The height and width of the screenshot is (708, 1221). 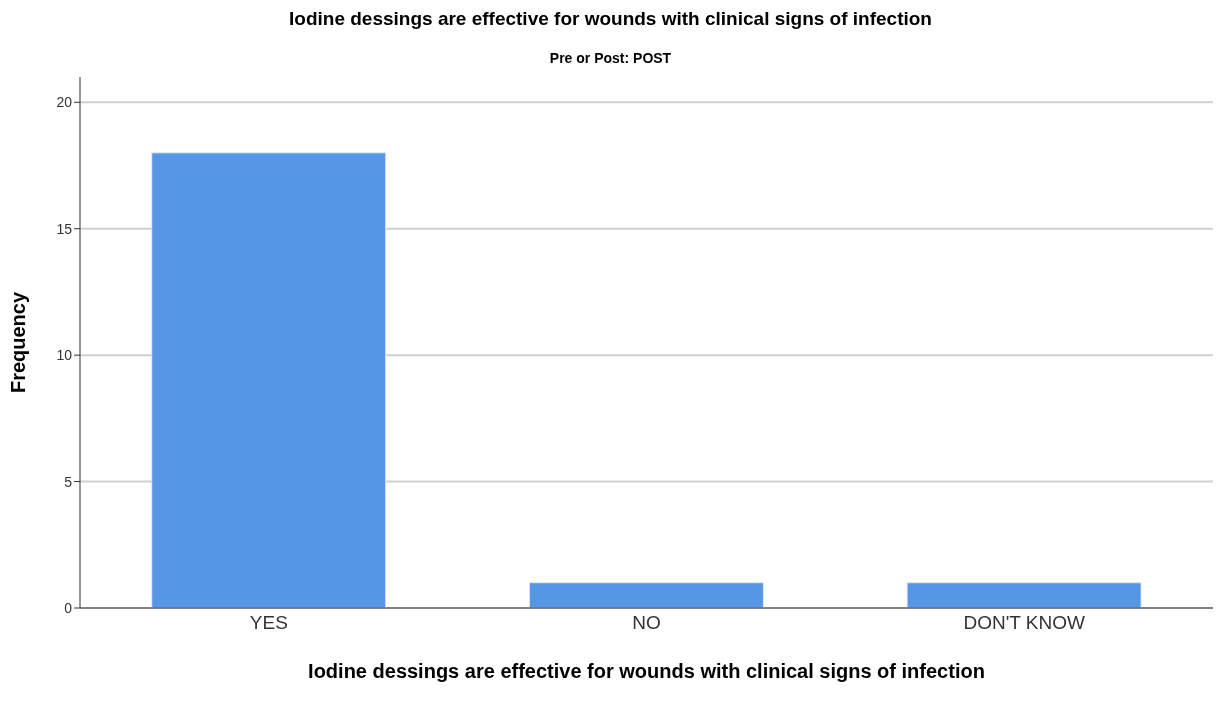 What do you see at coordinates (64, 228) in the screenshot?
I see `y-tick-label: 15` at bounding box center [64, 228].